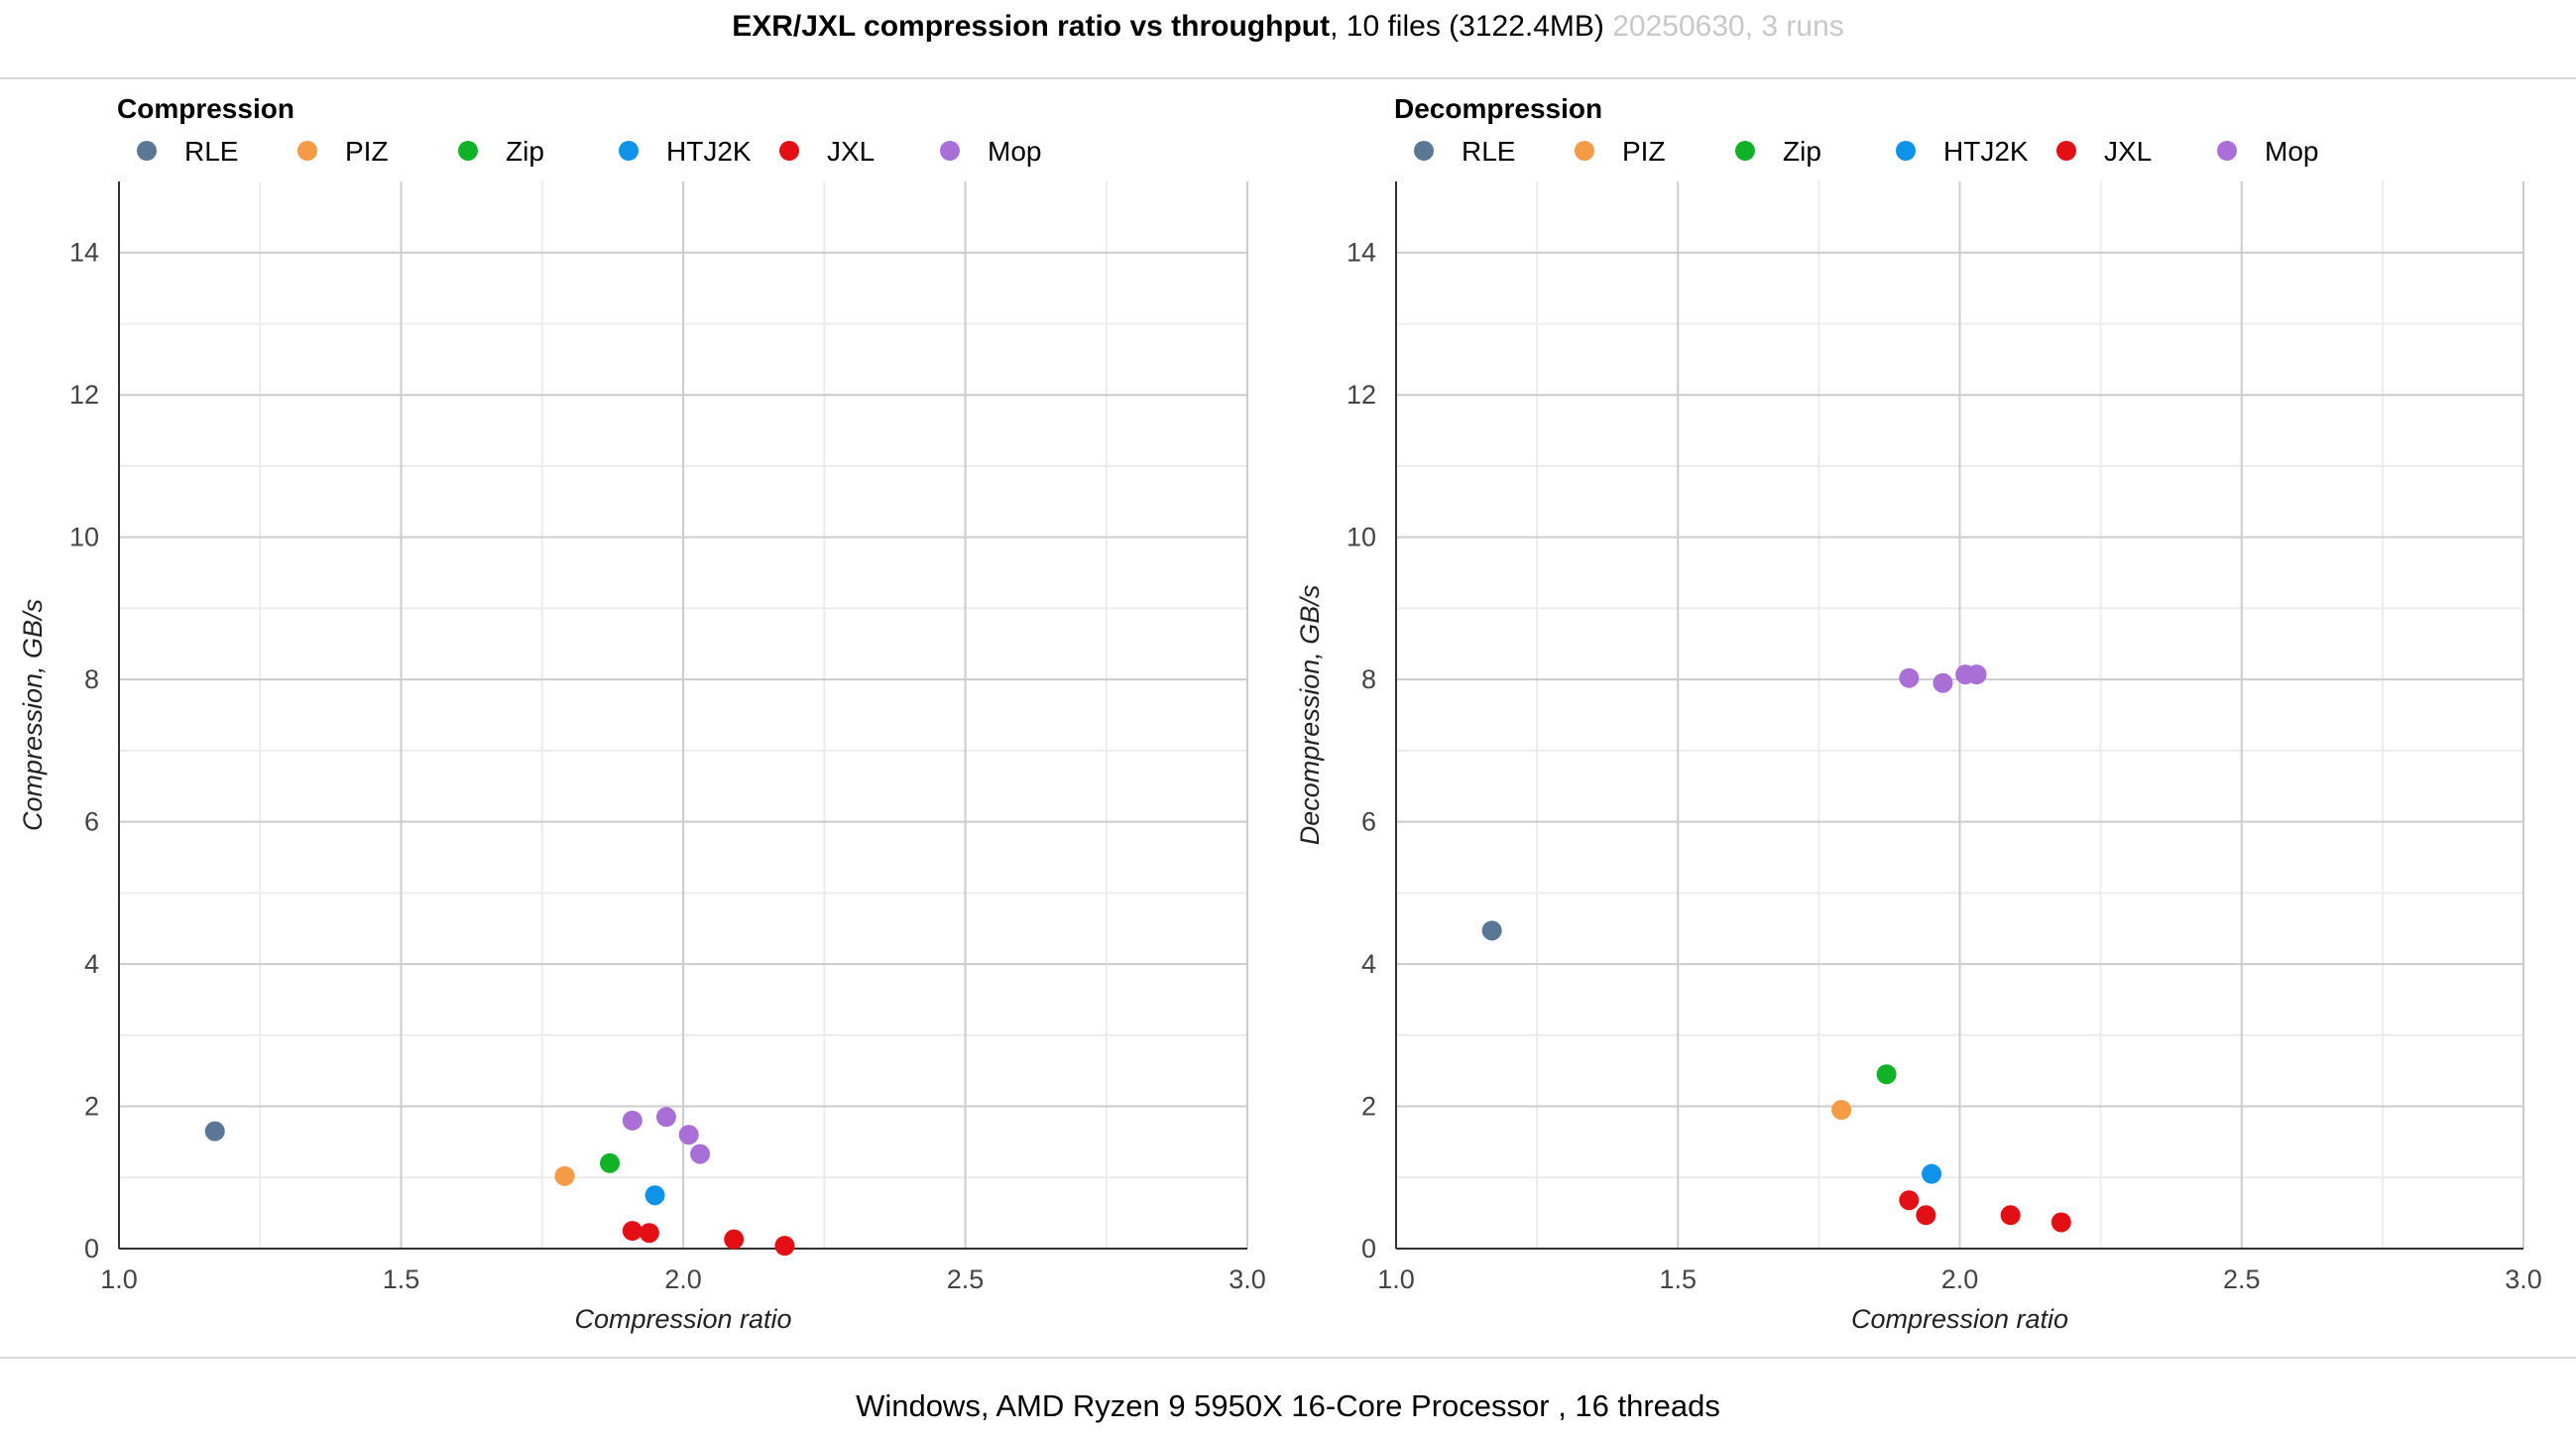  What do you see at coordinates (1471, 26) in the screenshot?
I see `title-files: , 10 files (3122.4MB)` at bounding box center [1471, 26].